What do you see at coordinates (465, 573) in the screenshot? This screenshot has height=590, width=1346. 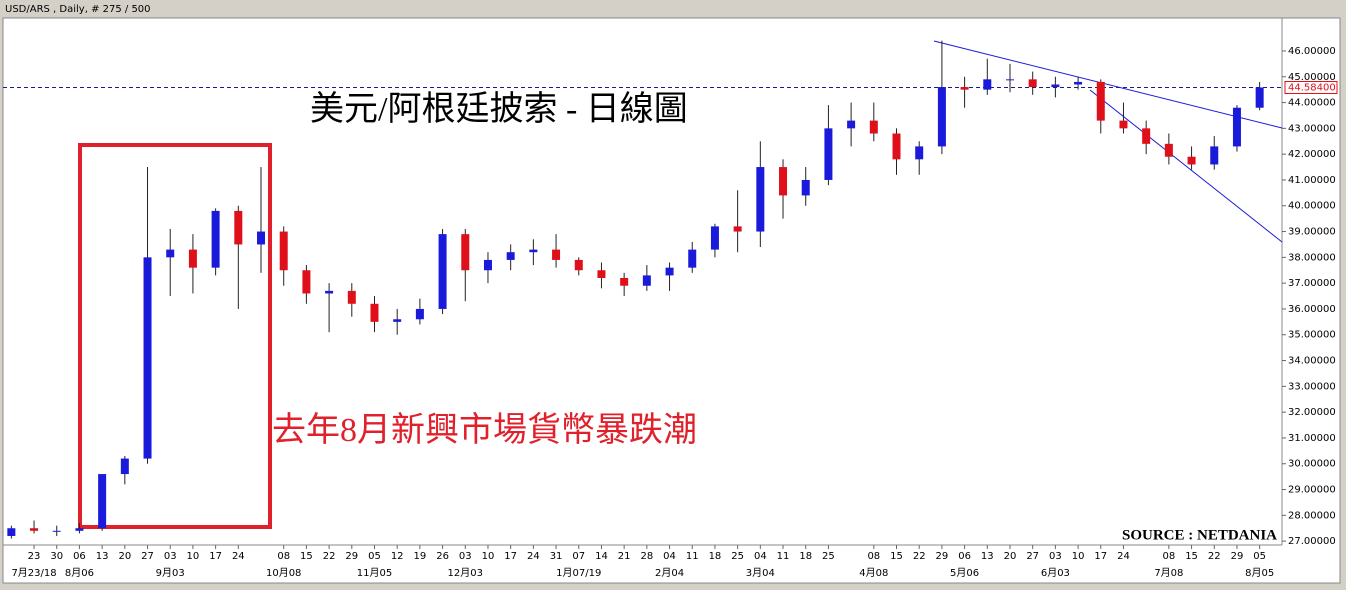 I see `month-label: 12月03` at bounding box center [465, 573].